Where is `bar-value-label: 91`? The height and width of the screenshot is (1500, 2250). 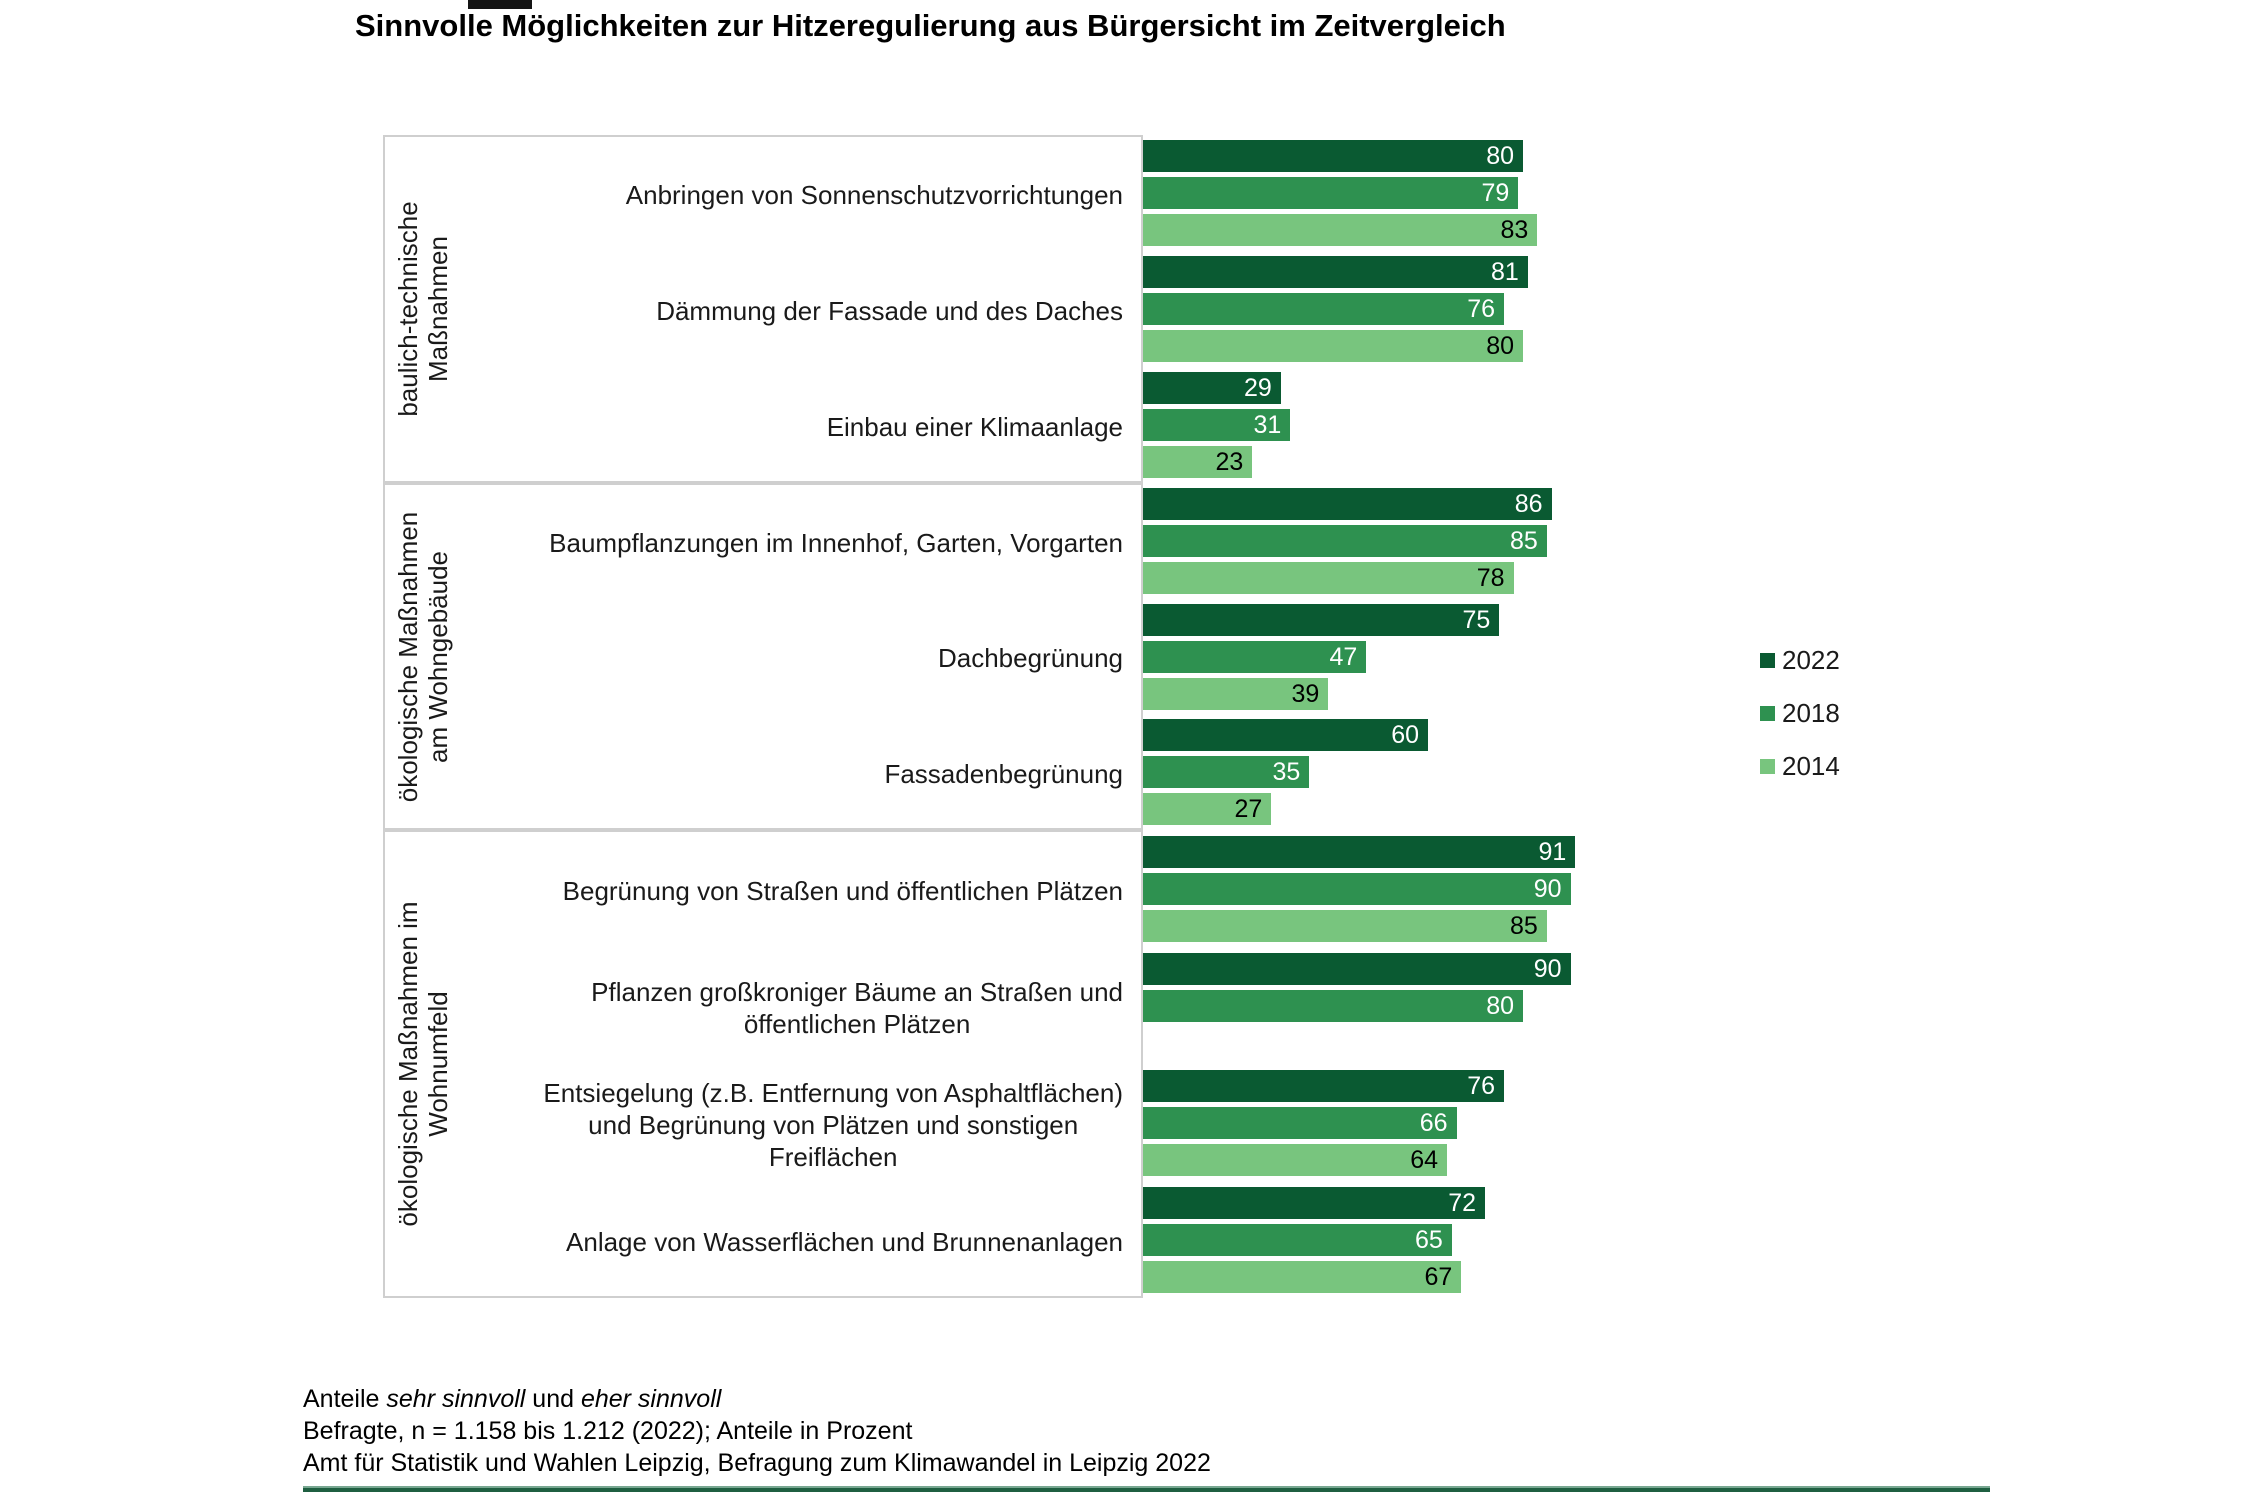 bar-value-label: 91 is located at coordinates (1552, 851).